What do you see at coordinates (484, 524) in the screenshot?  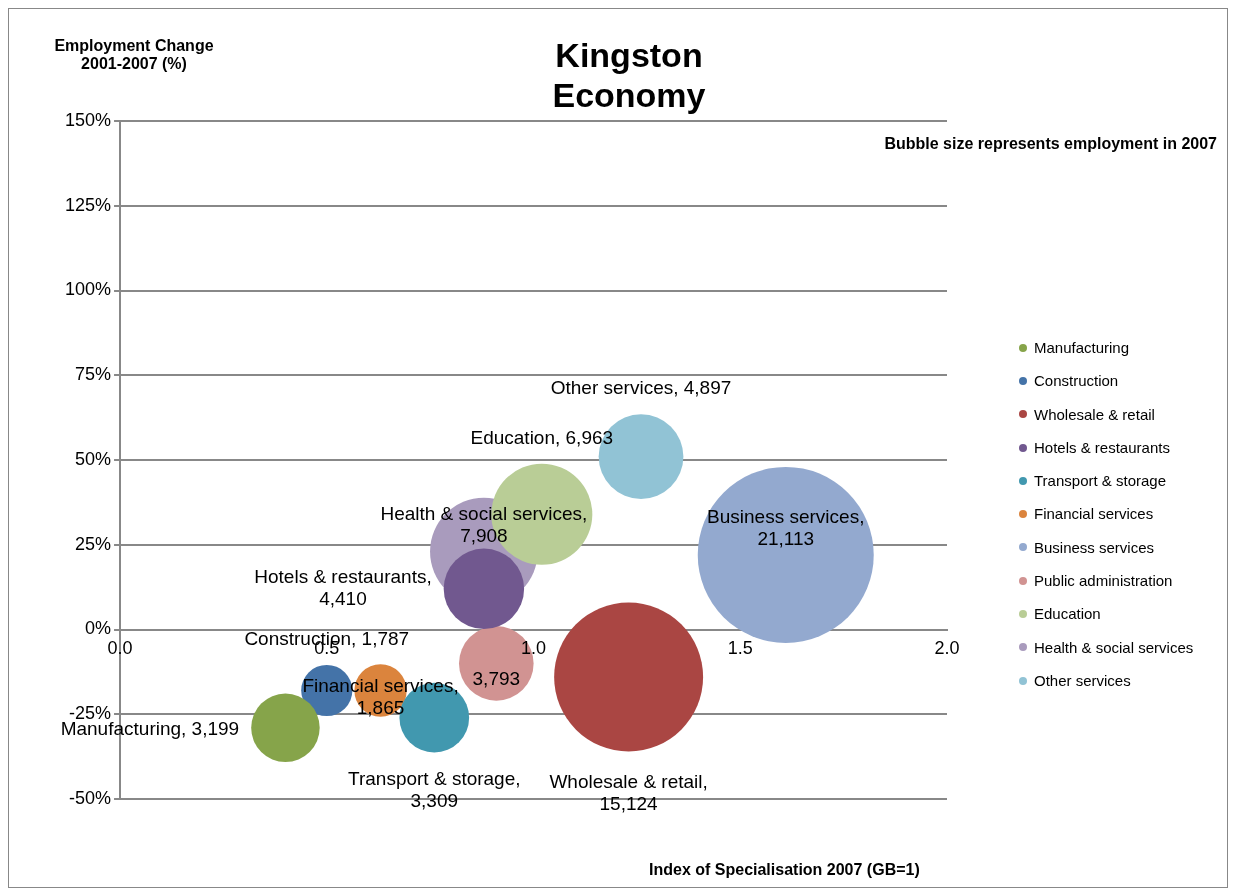 I see `data-label: Health & social services, 7,908` at bounding box center [484, 524].